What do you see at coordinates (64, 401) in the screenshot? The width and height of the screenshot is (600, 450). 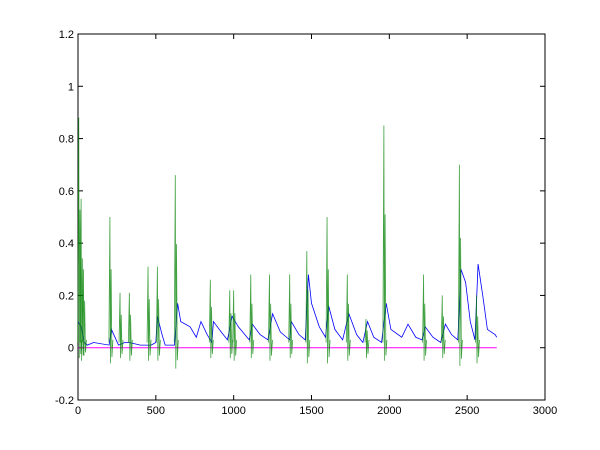 I see `y-tick-label: -0.2` at bounding box center [64, 401].